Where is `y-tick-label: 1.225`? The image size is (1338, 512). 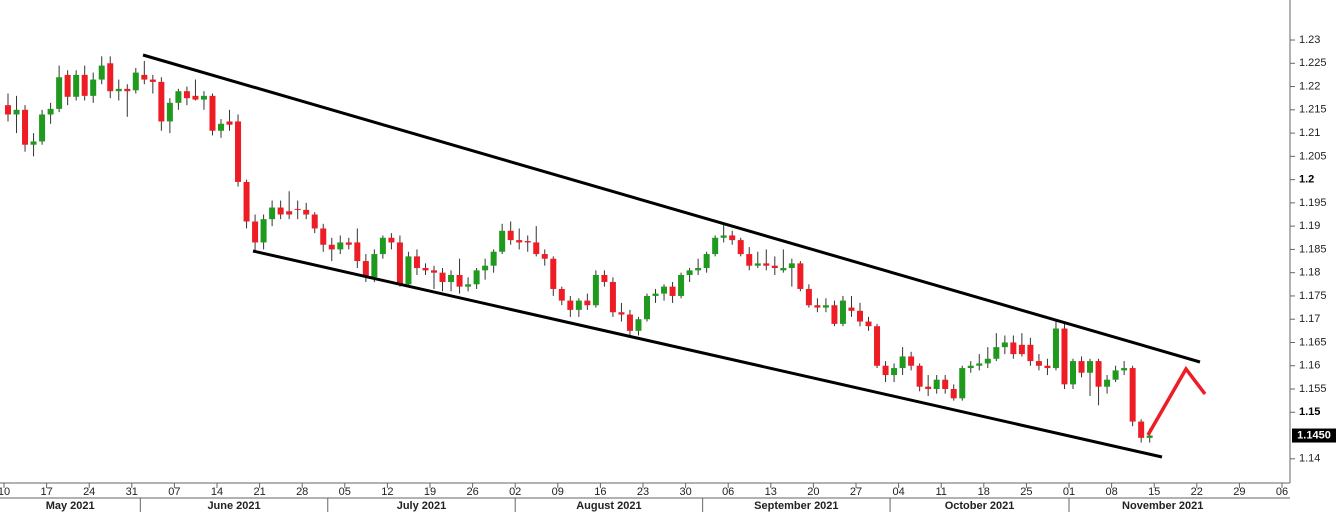 y-tick-label: 1.225 is located at coordinates (1313, 63).